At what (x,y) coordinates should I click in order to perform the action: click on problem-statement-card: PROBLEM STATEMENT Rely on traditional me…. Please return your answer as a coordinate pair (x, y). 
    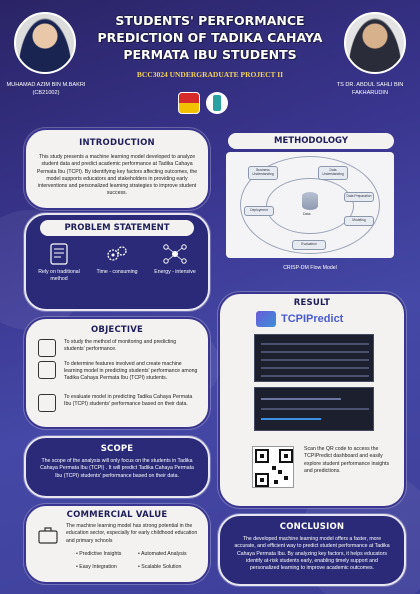
    Looking at the image, I should click on (117, 262).